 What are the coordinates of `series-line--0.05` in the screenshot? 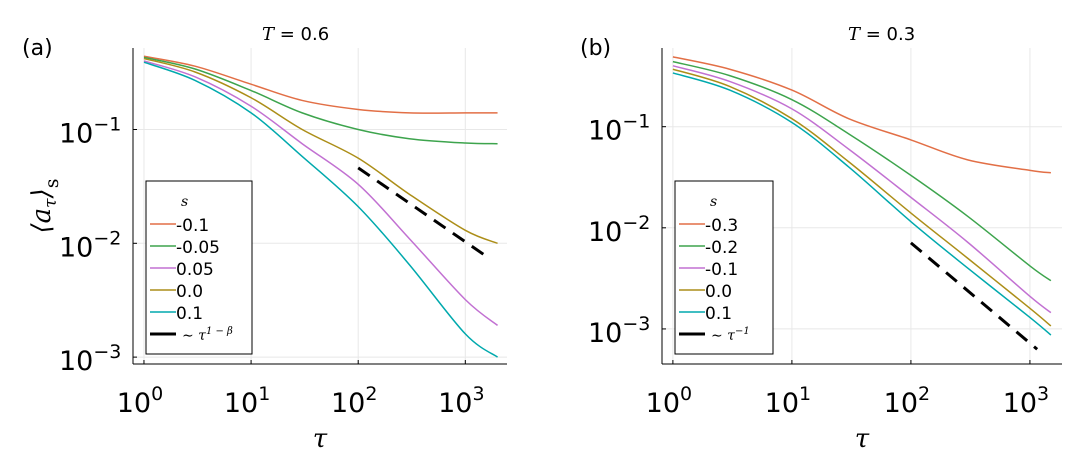 It's located at (320, 100).